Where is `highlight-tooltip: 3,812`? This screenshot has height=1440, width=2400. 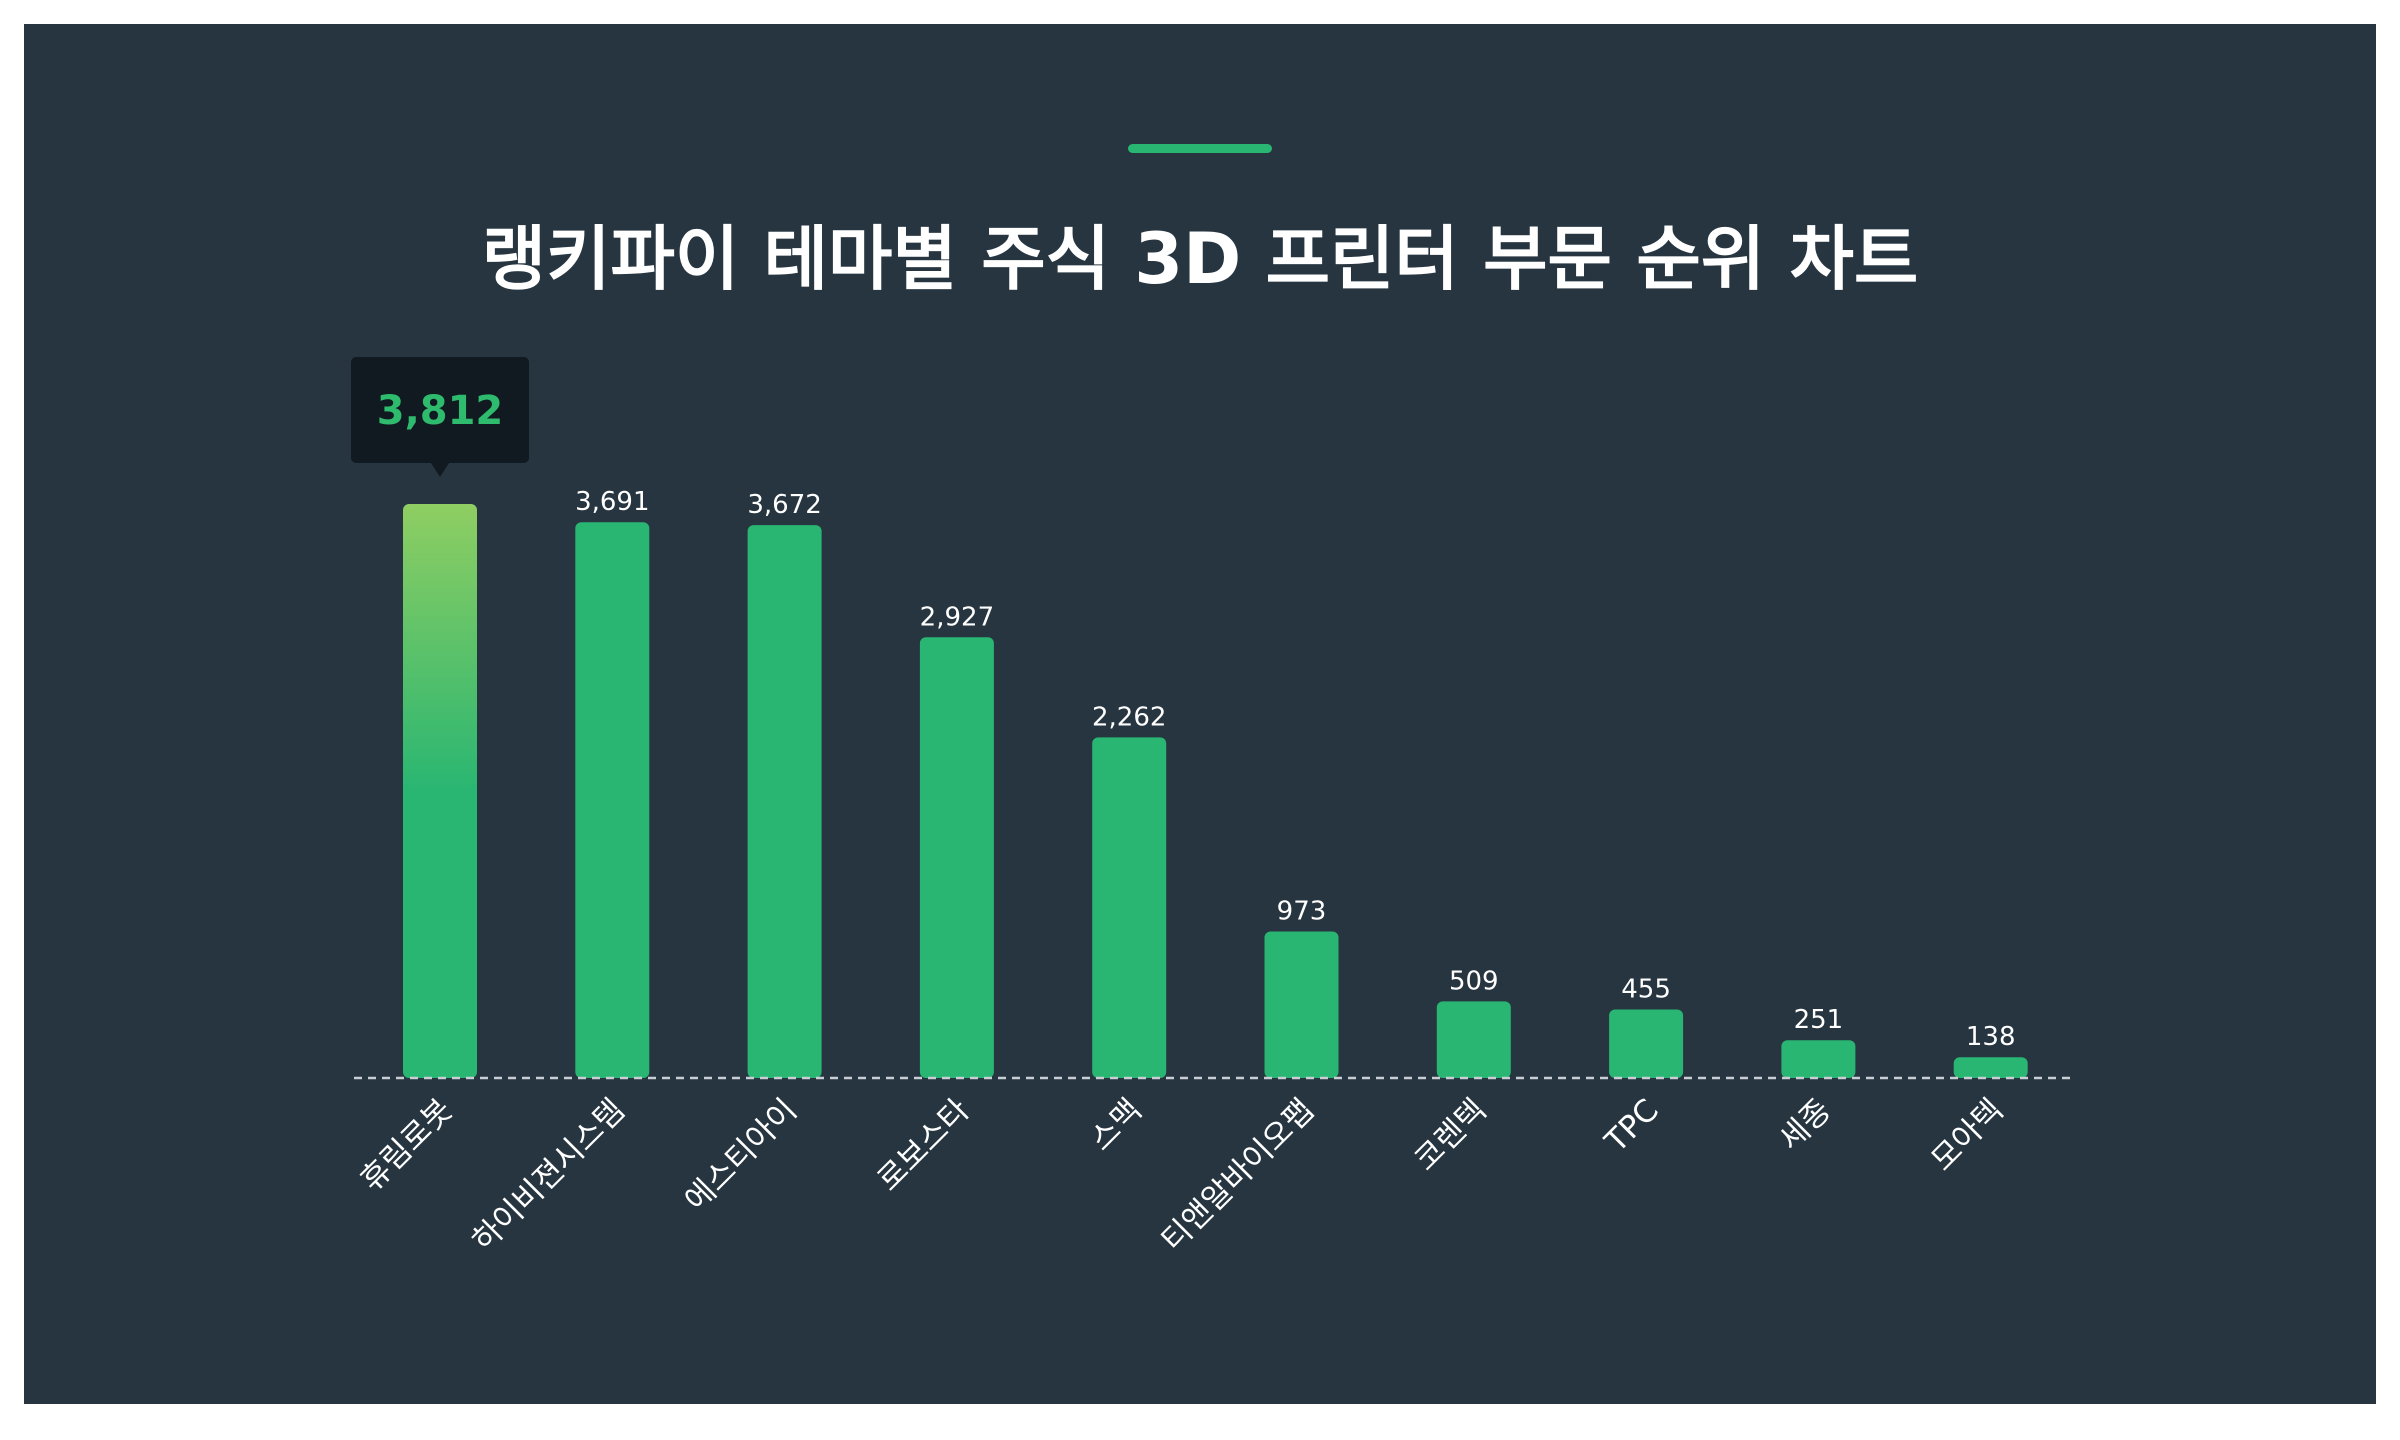 highlight-tooltip: 3,812 is located at coordinates (440, 417).